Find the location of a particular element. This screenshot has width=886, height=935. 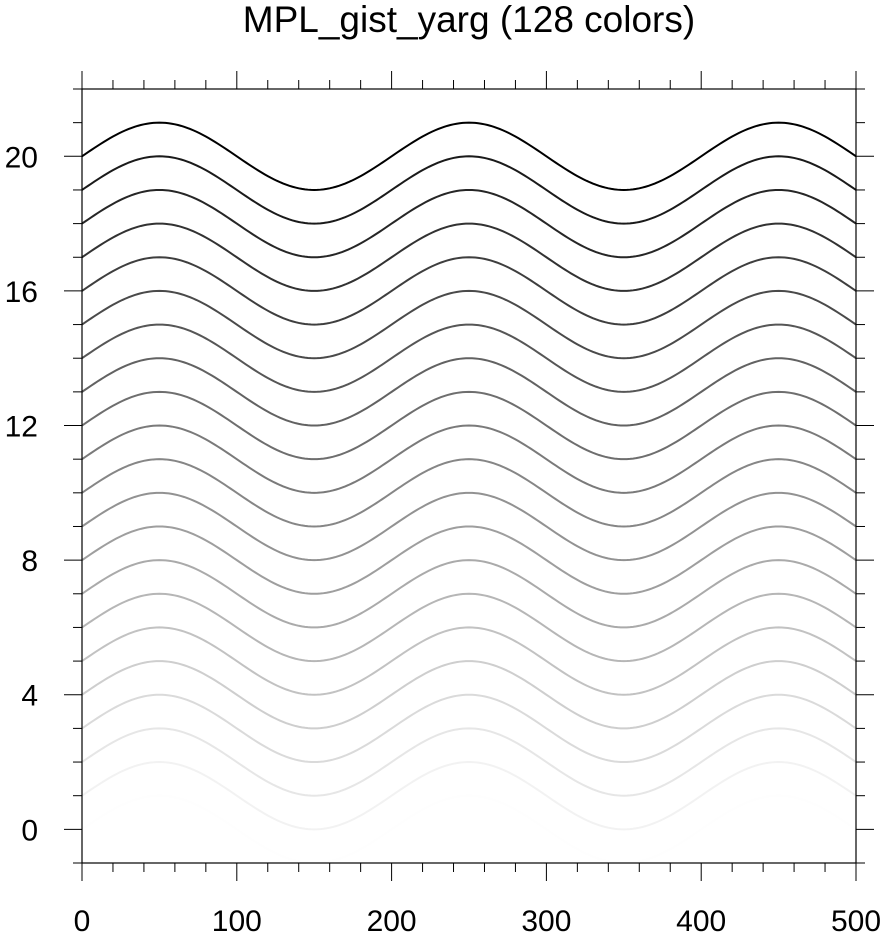

x-tick-label: 300 is located at coordinates (546, 920).